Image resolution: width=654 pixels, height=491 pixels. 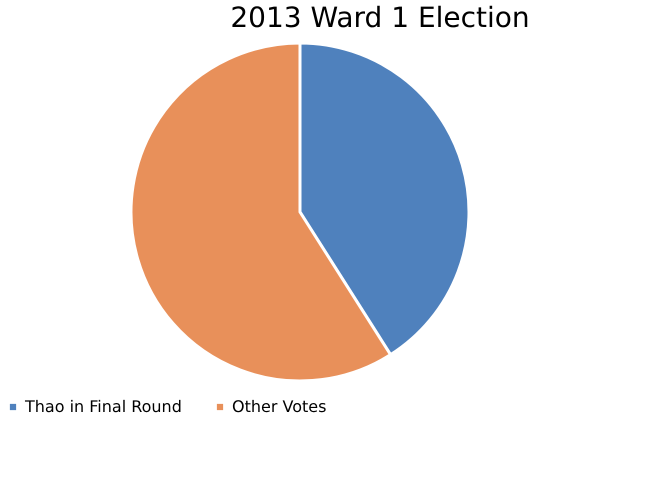 I want to click on chart-title: 2013 Ward 1 Election, so click(x=380, y=17).